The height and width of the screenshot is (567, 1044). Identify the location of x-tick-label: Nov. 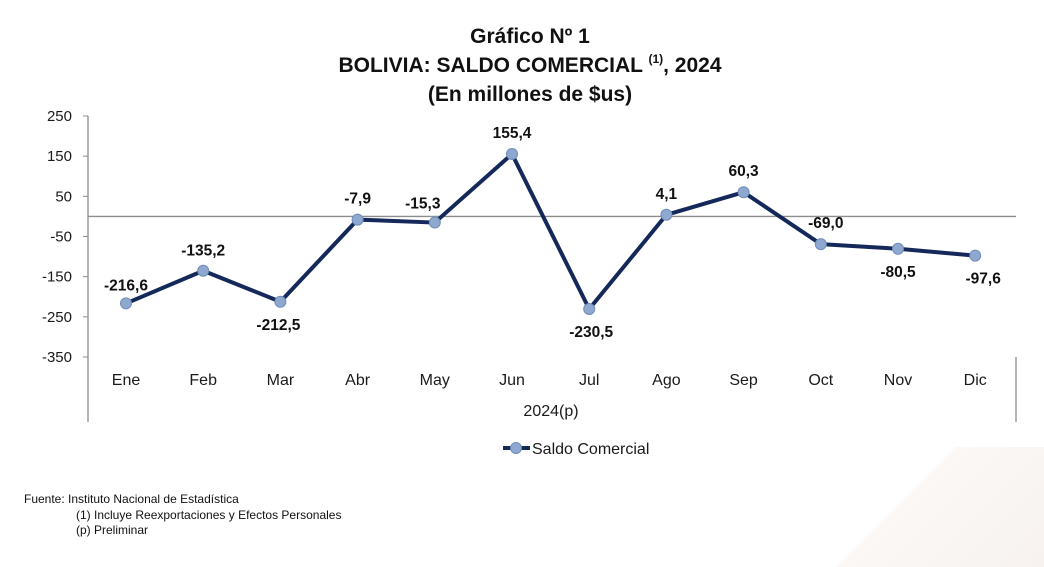
(898, 380).